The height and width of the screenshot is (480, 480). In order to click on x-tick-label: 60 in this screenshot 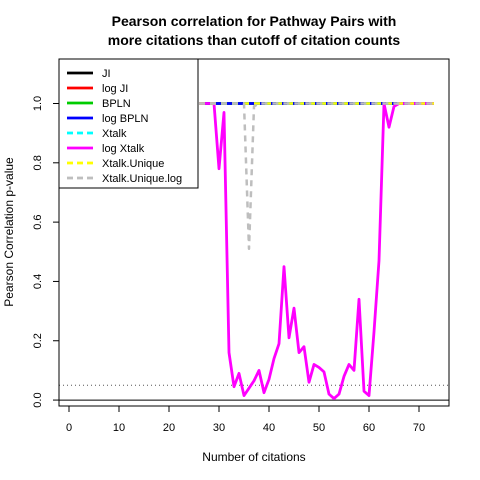, I will do `click(369, 428)`.